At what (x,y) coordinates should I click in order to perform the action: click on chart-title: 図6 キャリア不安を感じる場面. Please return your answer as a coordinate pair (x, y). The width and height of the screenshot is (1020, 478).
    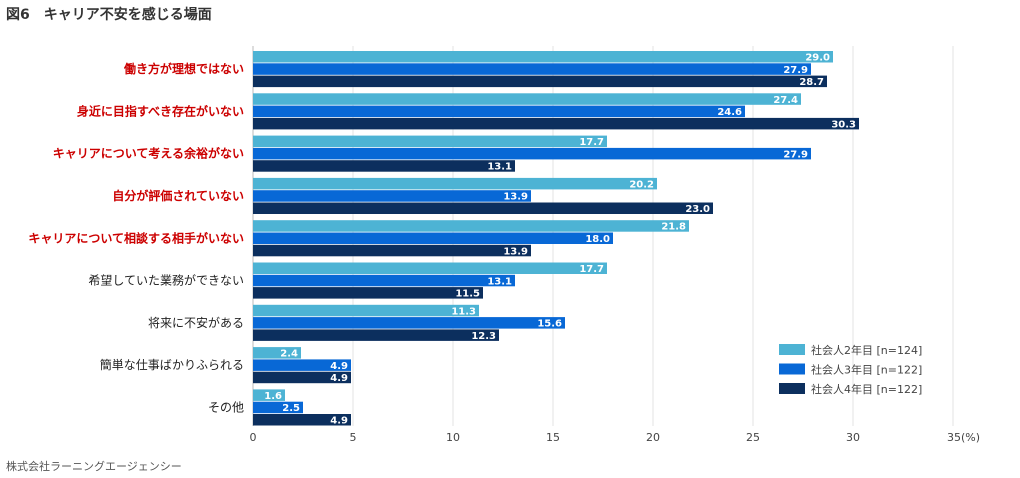
    Looking at the image, I should click on (109, 14).